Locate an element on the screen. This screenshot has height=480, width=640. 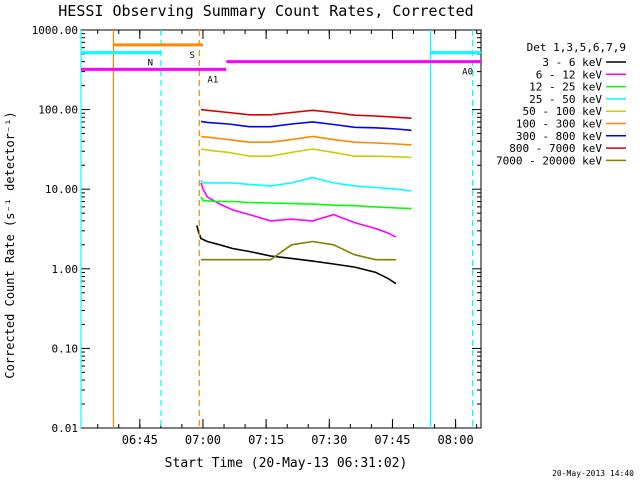
x-tick-label: 07:15 is located at coordinates (266, 440).